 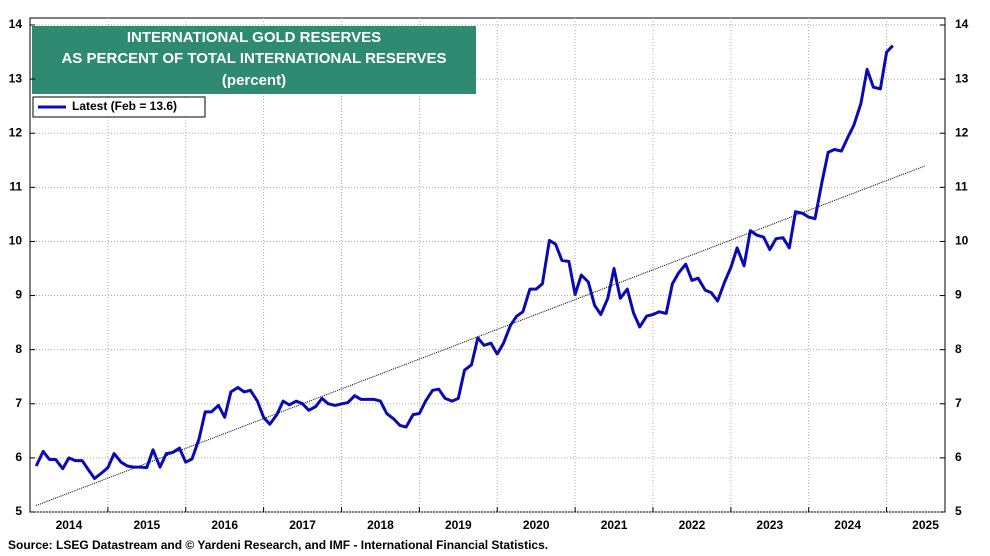 What do you see at coordinates (962, 24) in the screenshot?
I see `y2-tick-label: 14` at bounding box center [962, 24].